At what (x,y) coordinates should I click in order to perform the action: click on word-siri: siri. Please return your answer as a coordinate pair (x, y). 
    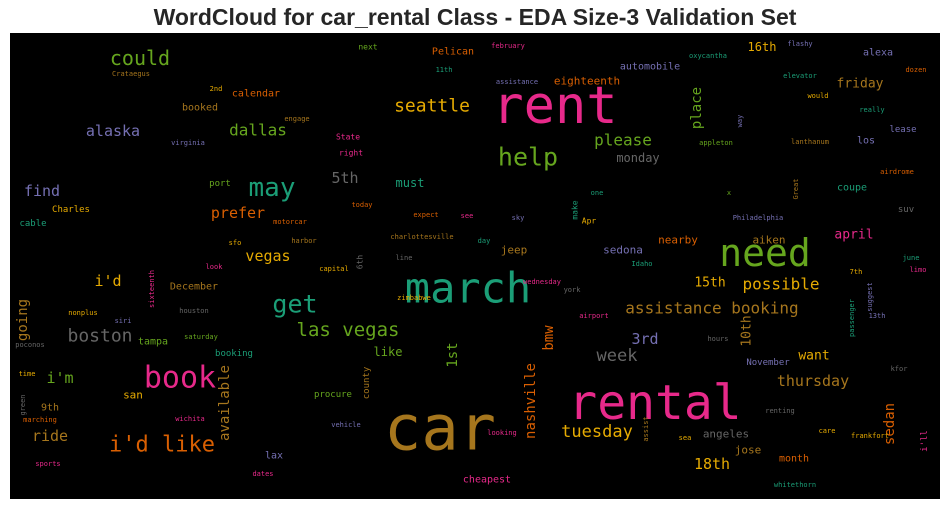
    Looking at the image, I should click on (123, 321).